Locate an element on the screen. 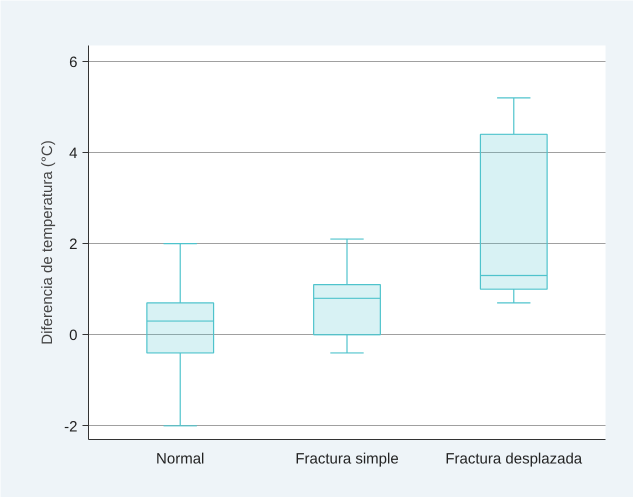 The height and width of the screenshot is (497, 633). y-tick-label: -2 is located at coordinates (71, 427).